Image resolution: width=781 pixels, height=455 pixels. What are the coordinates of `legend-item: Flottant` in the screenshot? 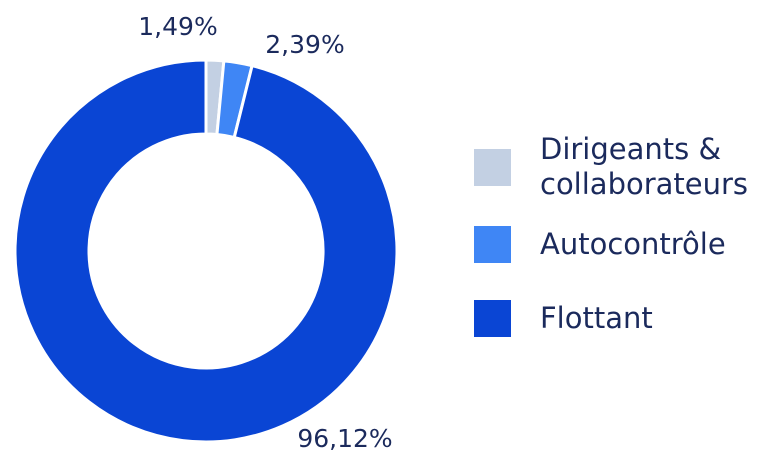 It's located at (627, 318).